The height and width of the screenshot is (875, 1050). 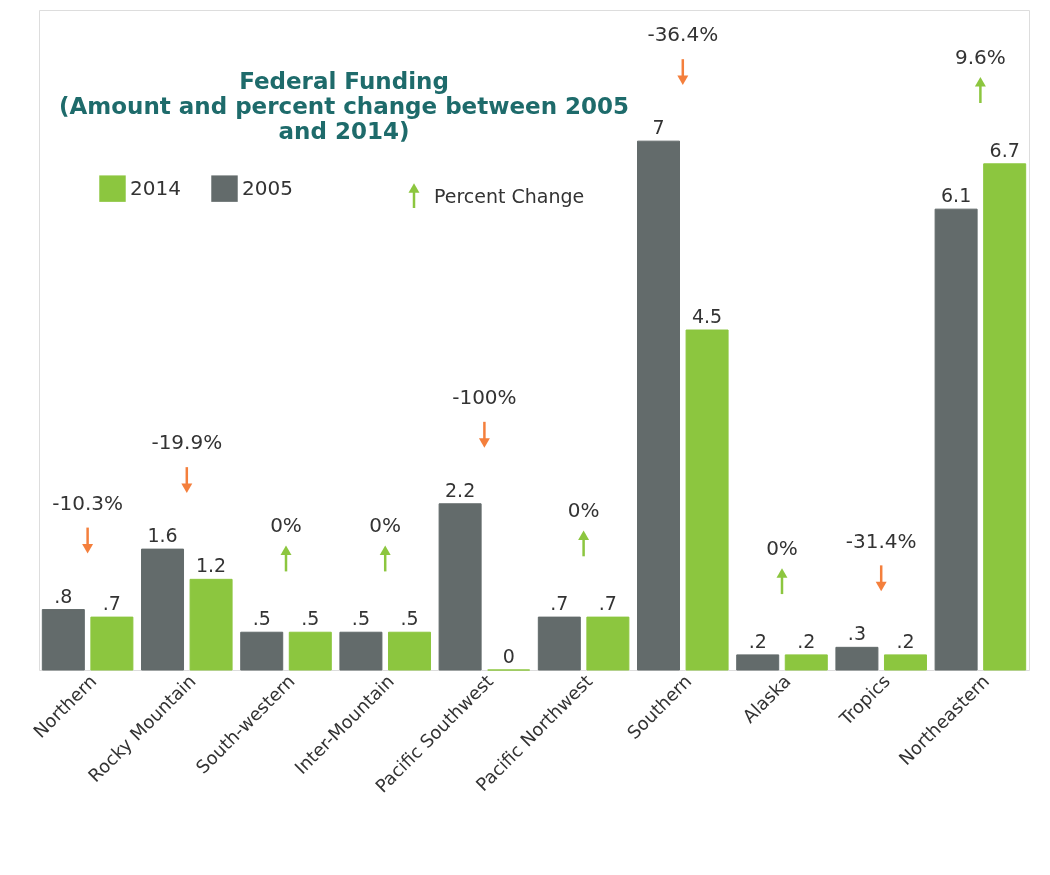 What do you see at coordinates (980, 57) in the screenshot?
I see `text: 9.6%` at bounding box center [980, 57].